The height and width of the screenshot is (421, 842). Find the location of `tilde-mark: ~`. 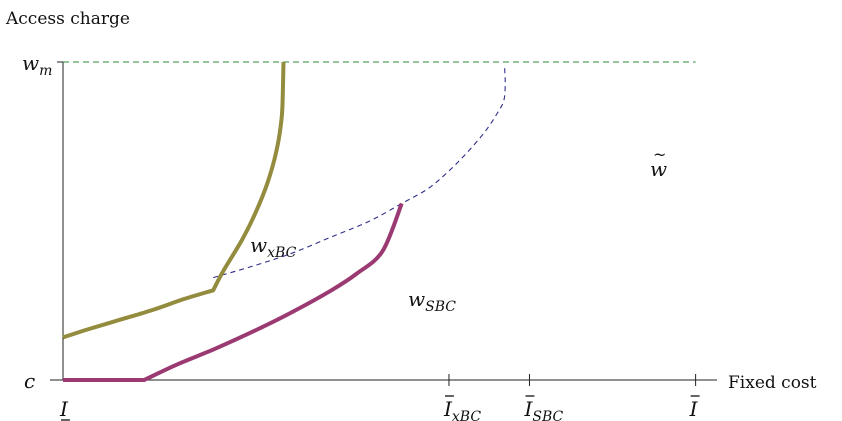

tilde-mark: ~ is located at coordinates (659, 154).